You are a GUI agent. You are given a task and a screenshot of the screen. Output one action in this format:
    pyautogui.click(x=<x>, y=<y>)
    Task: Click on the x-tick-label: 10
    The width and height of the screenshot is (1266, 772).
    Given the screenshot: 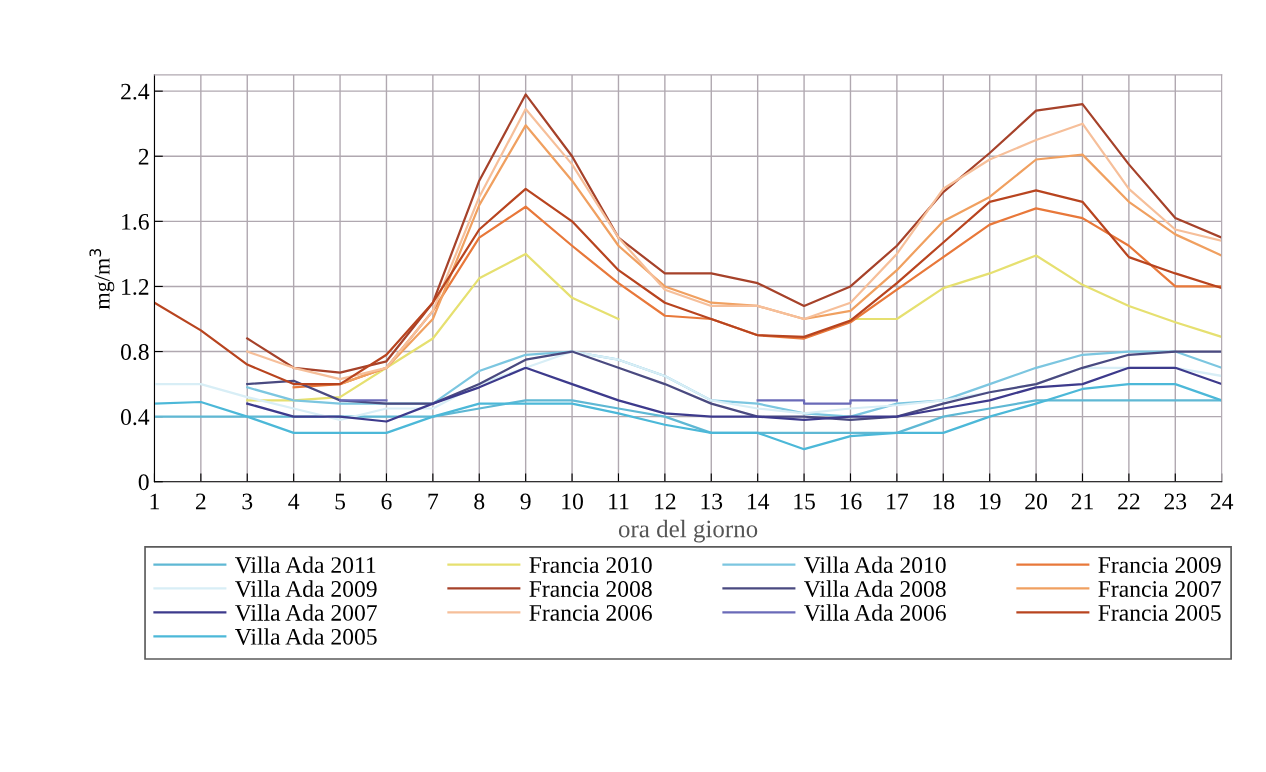 What is the action you would take?
    pyautogui.click(x=572, y=501)
    